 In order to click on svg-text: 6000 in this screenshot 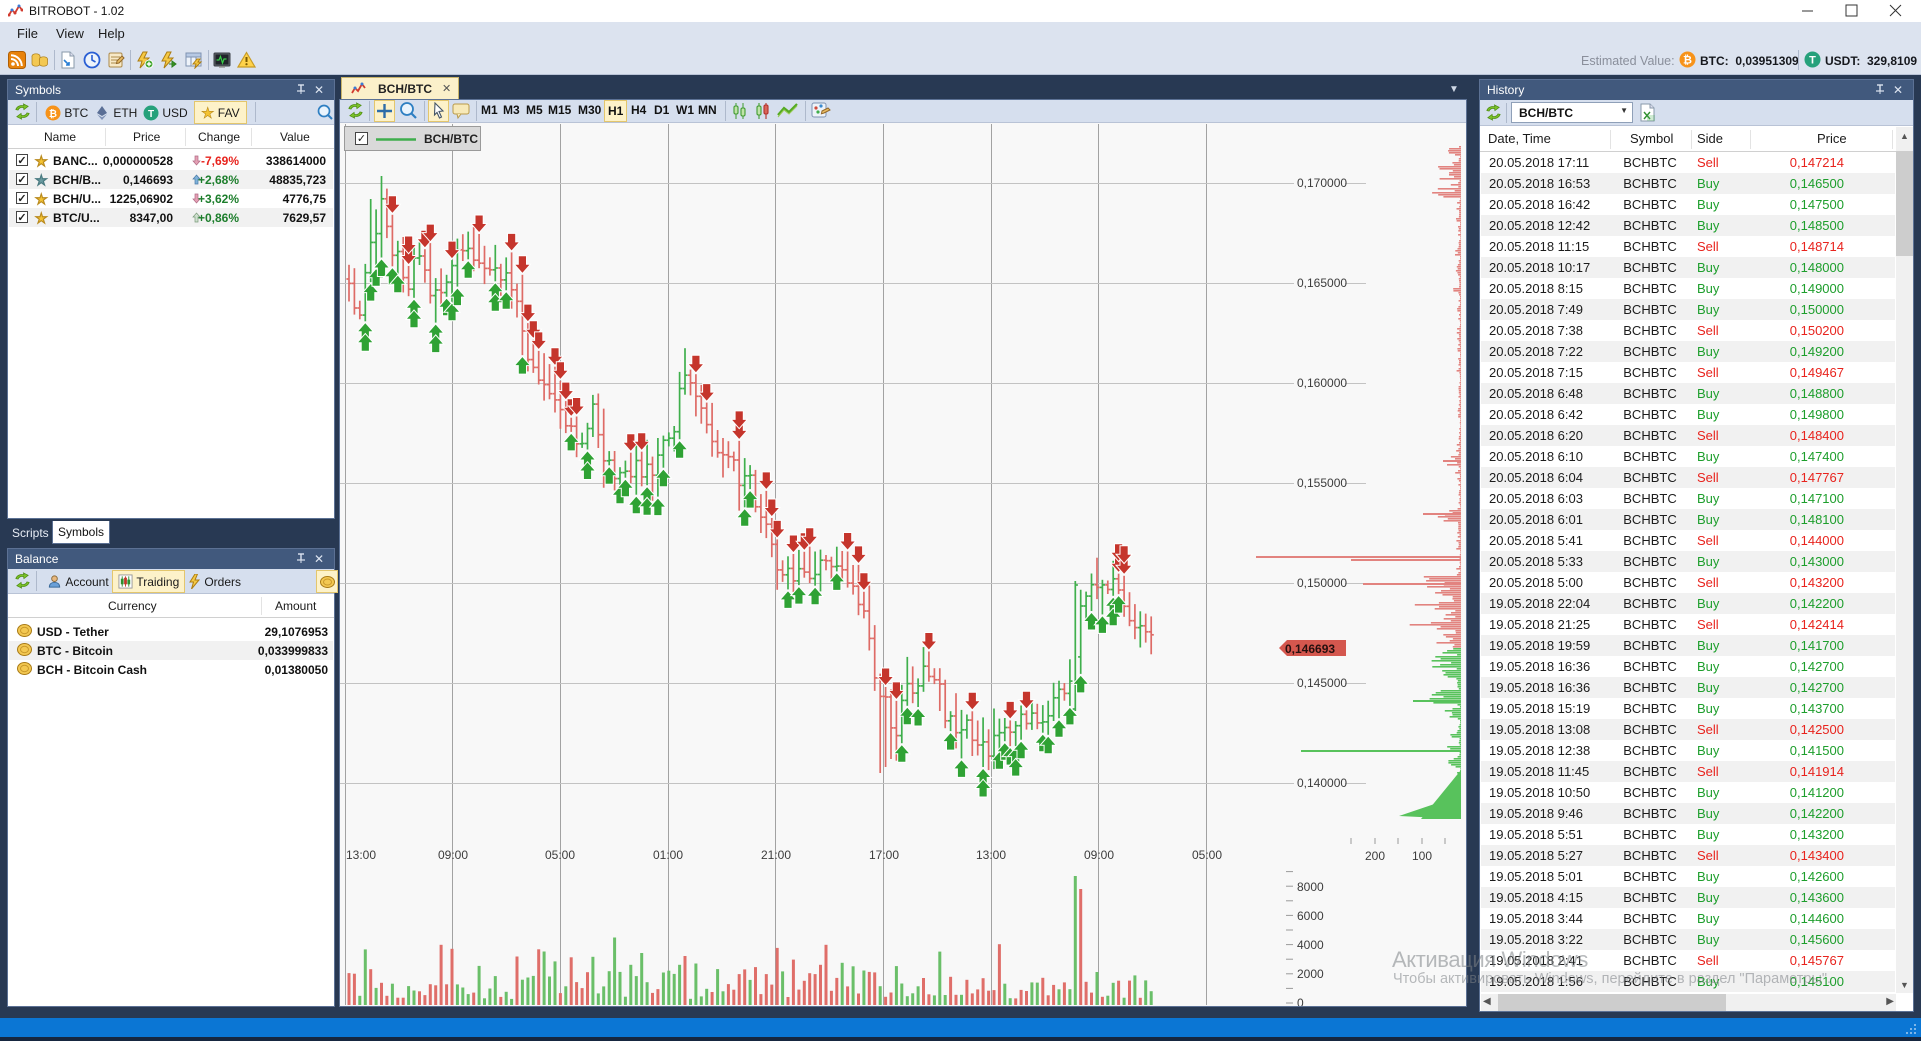, I will do `click(1310, 916)`.